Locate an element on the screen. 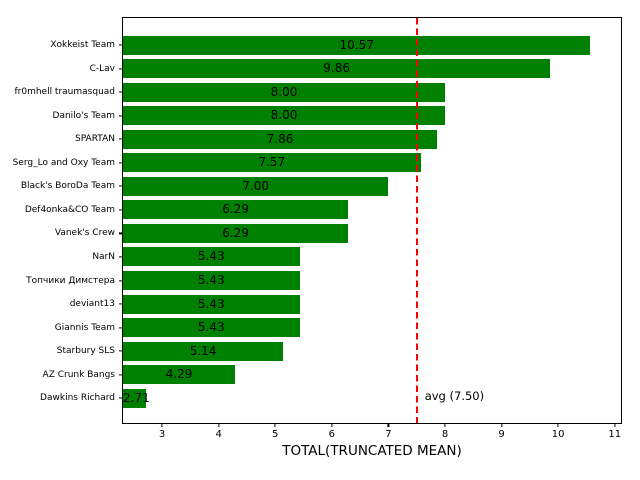  bar: 7.86 is located at coordinates (280, 139).